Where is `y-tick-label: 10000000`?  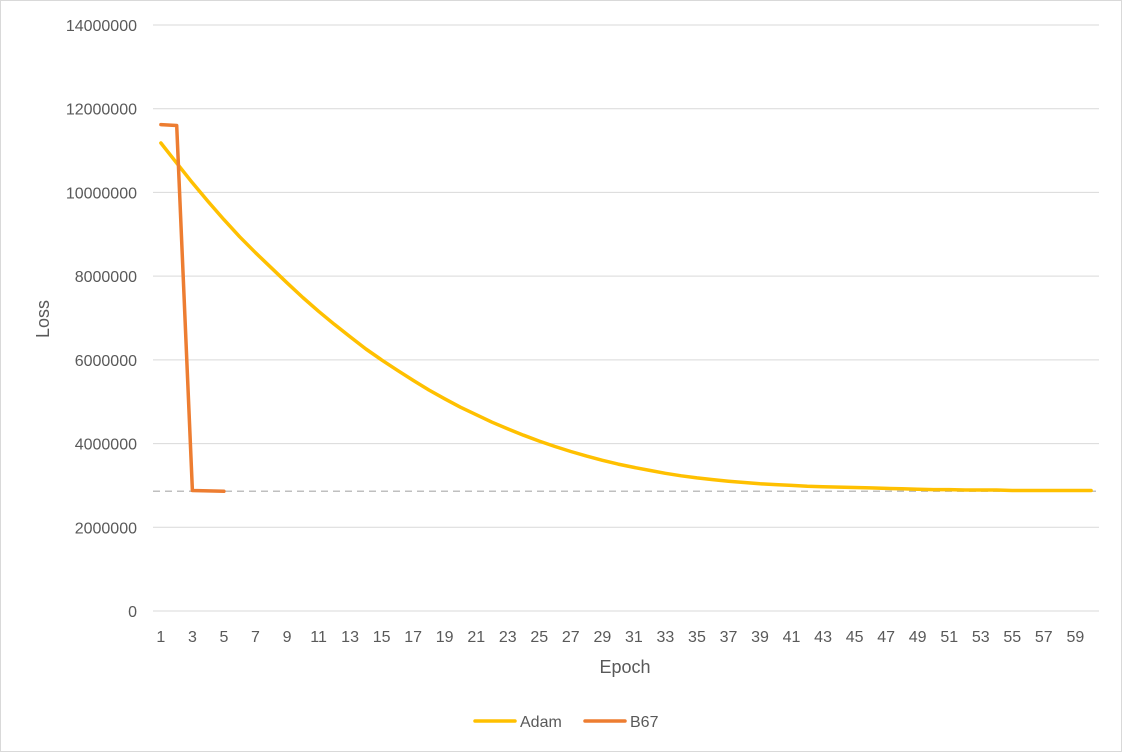 y-tick-label: 10000000 is located at coordinates (101, 193).